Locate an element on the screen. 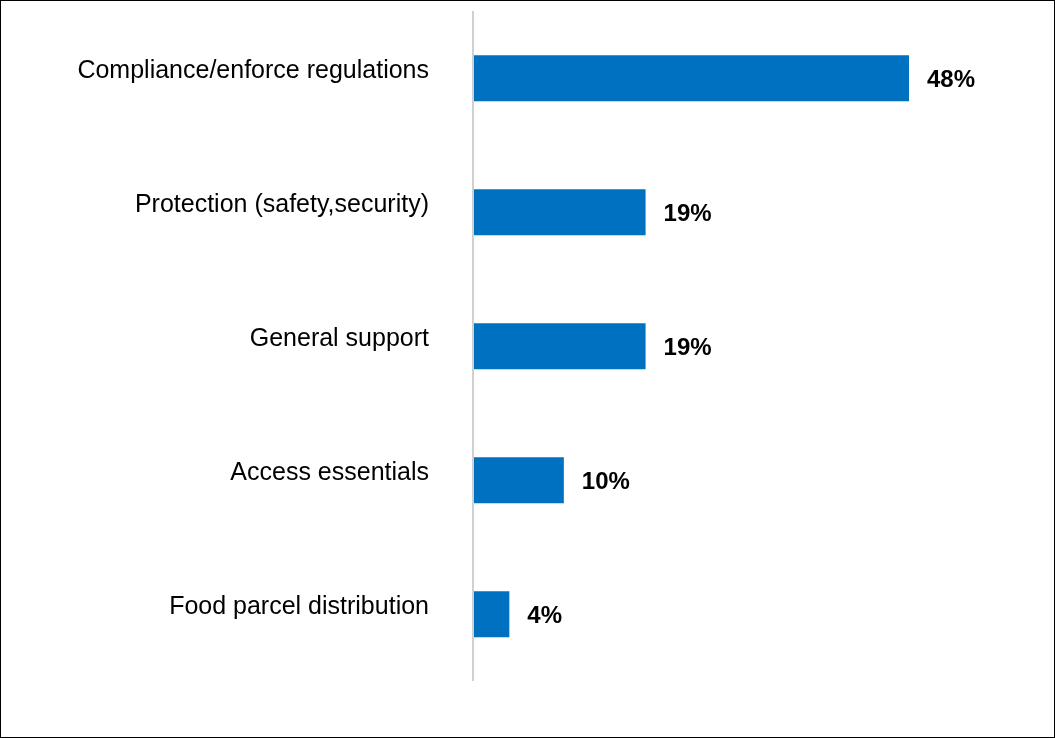  y-tick-label: Protection (safety,security) is located at coordinates (281, 203).